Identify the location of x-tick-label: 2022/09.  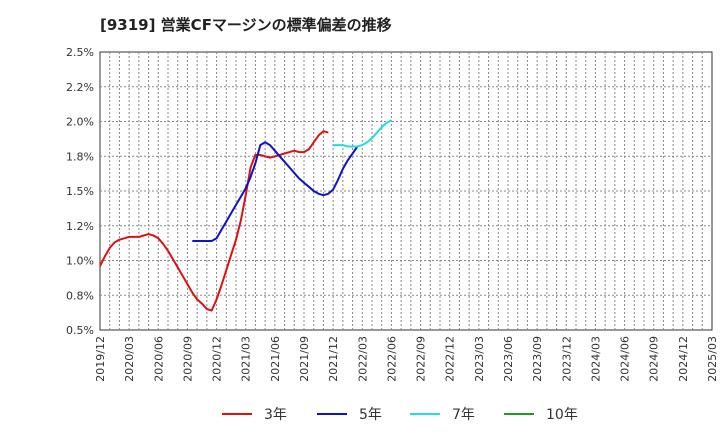
(421, 359).